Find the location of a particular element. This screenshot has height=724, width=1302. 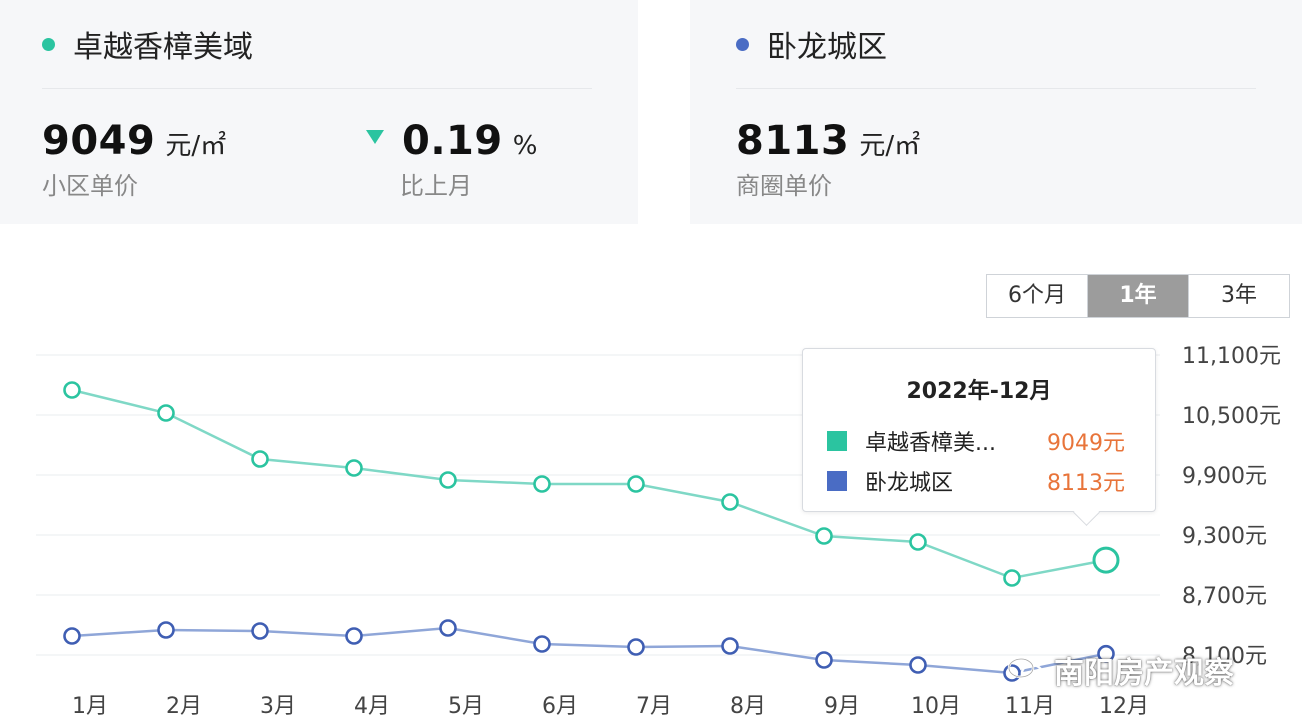

x-tick-label: 1月 is located at coordinates (90, 706).